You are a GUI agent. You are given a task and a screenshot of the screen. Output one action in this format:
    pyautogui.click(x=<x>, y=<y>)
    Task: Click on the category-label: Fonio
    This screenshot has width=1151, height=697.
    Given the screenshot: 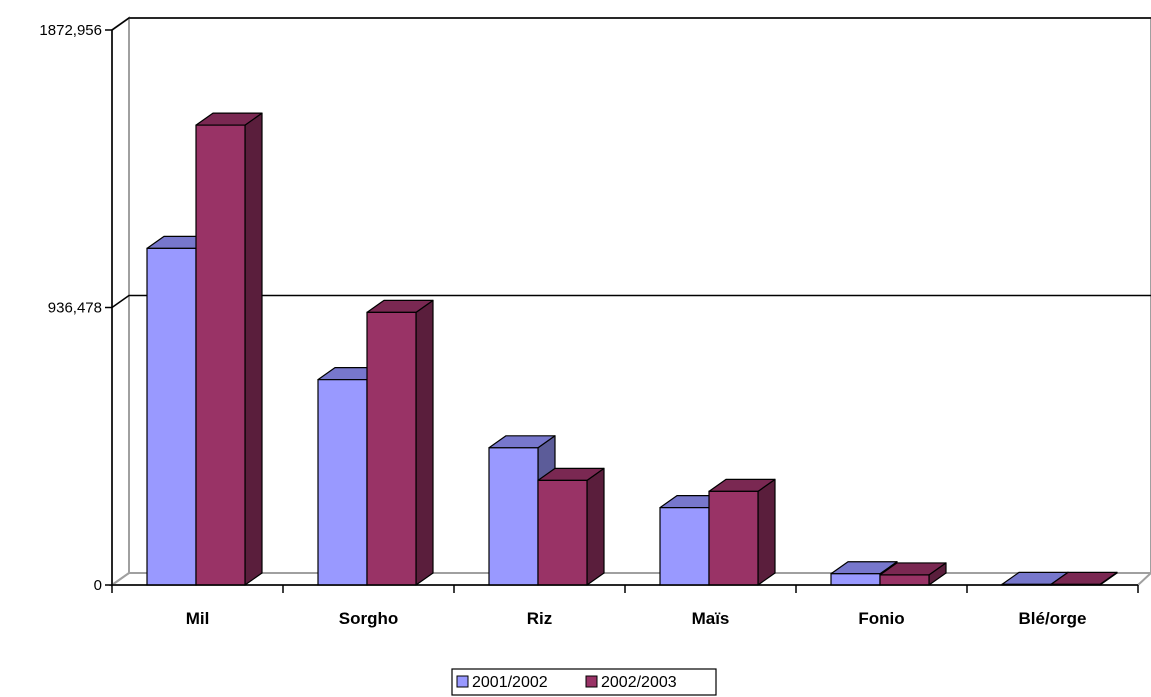 What is the action you would take?
    pyautogui.click(x=881, y=618)
    